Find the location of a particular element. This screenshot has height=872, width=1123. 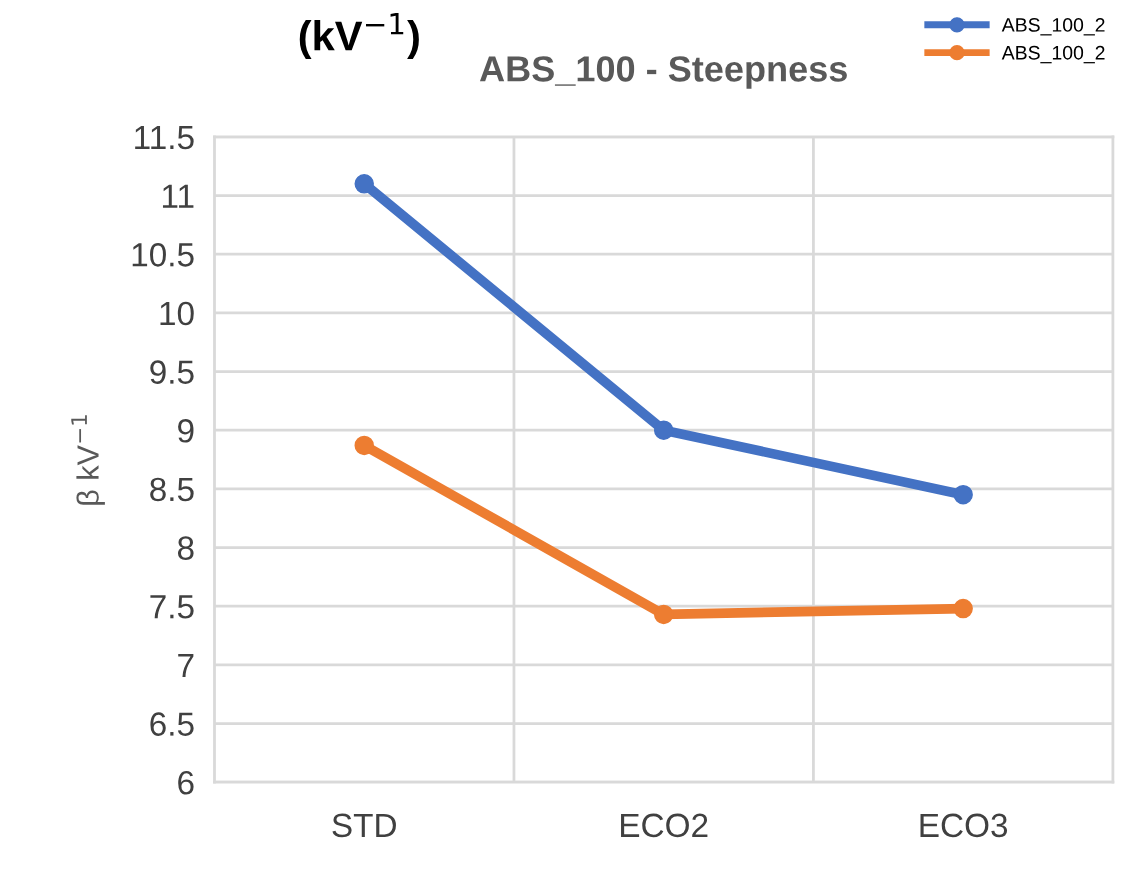

x-tick-label: ECO2 is located at coordinates (664, 825).